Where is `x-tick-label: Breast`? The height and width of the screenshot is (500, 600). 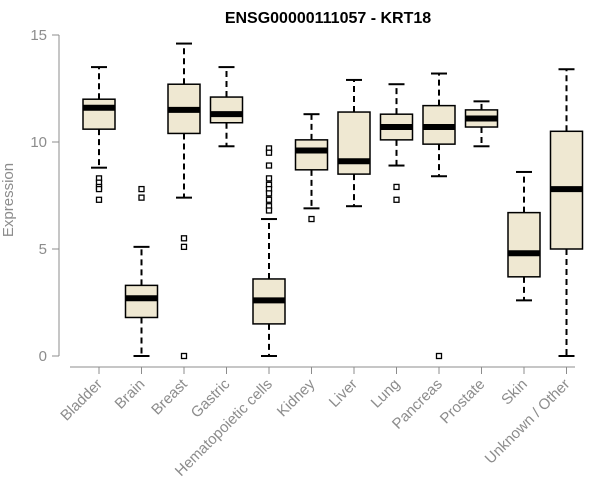 x-tick-label: Breast is located at coordinates (169, 396).